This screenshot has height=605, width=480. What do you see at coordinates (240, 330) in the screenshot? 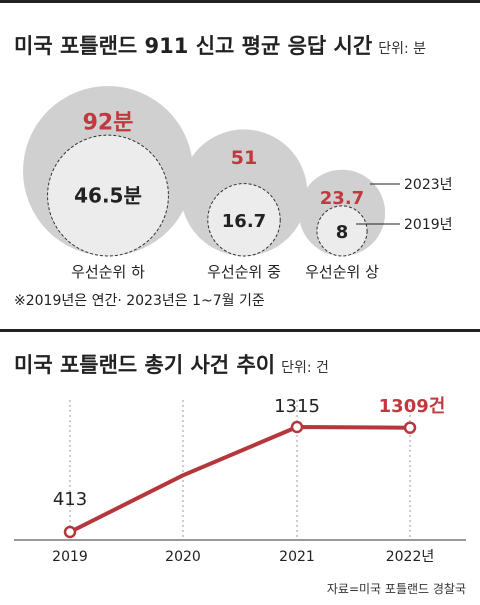
I see `middle-rule` at bounding box center [240, 330].